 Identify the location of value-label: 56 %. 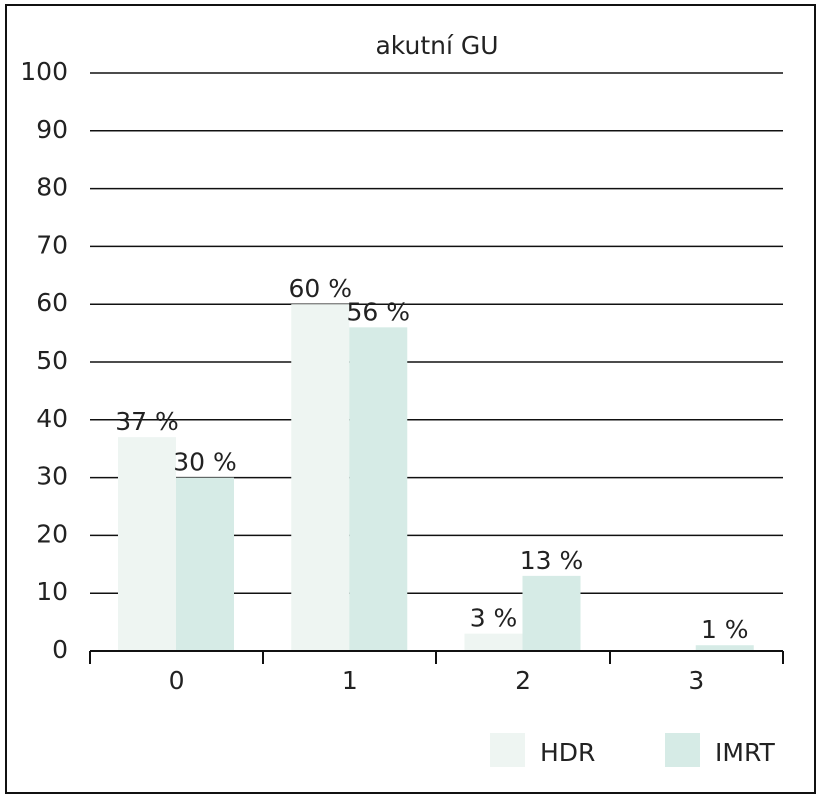
(378, 311).